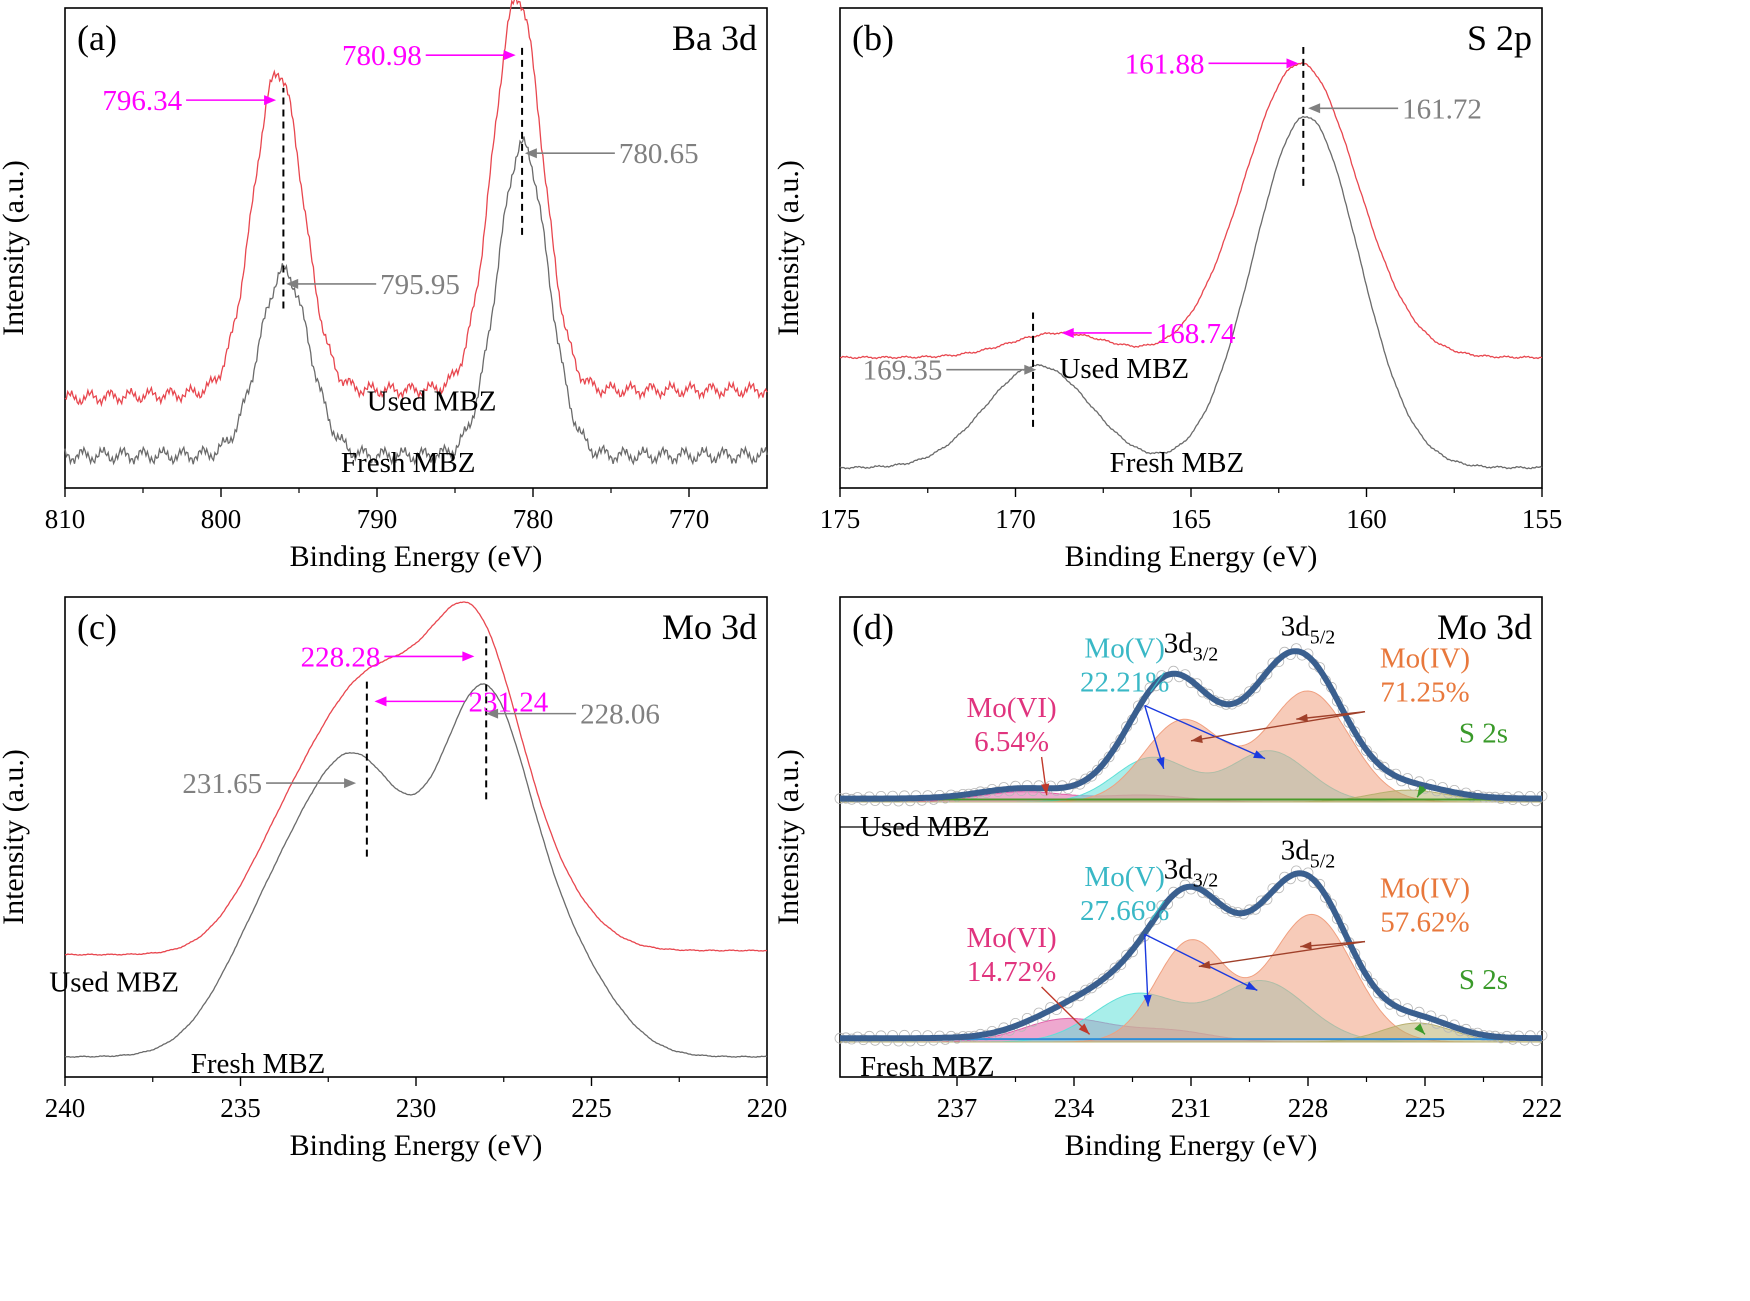  What do you see at coordinates (1196, 334) in the screenshot?
I see `peak-value-label: 168.74` at bounding box center [1196, 334].